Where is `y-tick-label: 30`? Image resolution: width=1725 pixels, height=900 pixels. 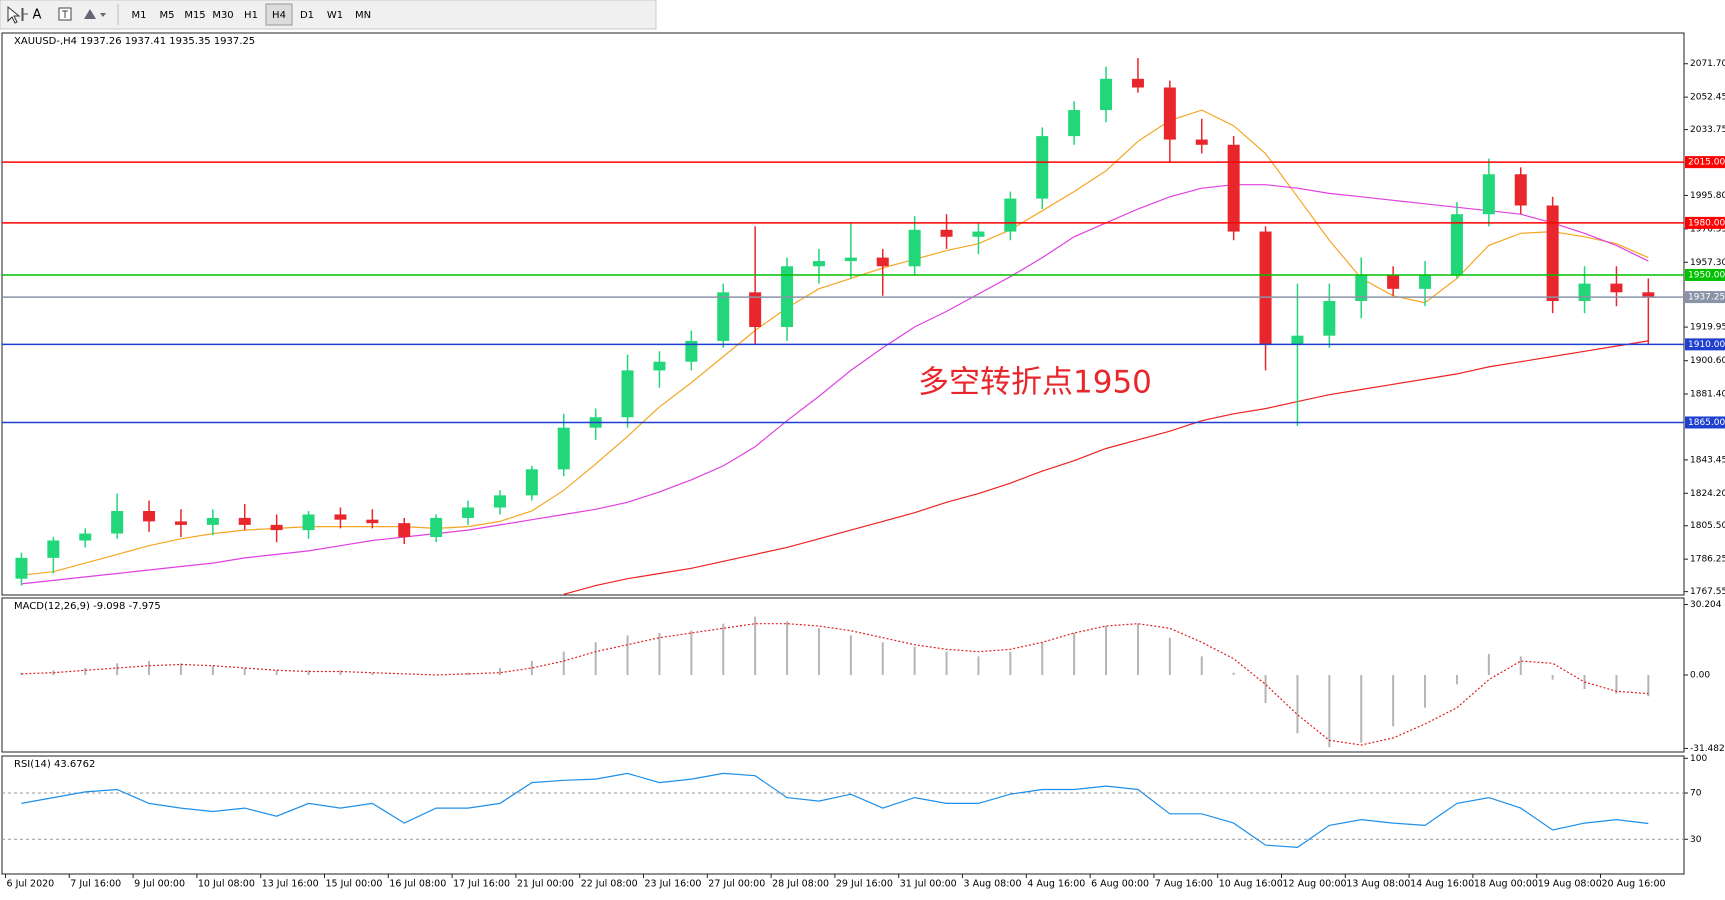 y-tick-label: 30 is located at coordinates (1696, 840).